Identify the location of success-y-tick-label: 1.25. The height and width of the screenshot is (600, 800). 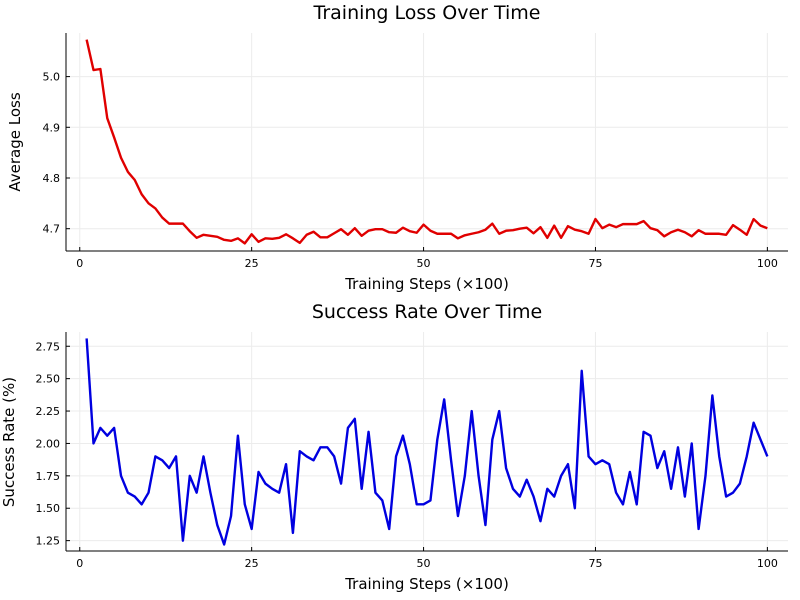
(48, 541).